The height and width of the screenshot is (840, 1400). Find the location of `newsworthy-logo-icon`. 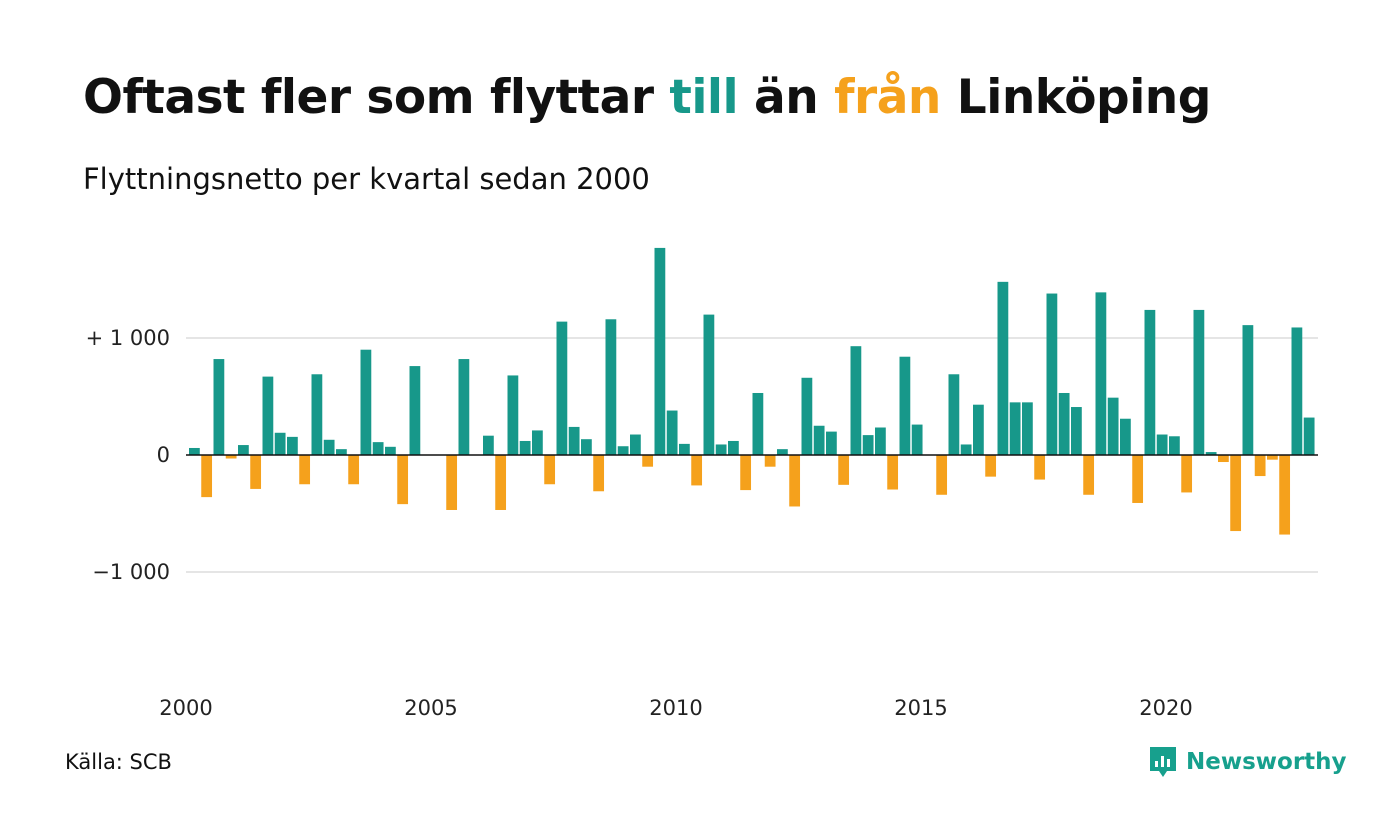

newsworthy-logo-icon is located at coordinates (1163, 762).